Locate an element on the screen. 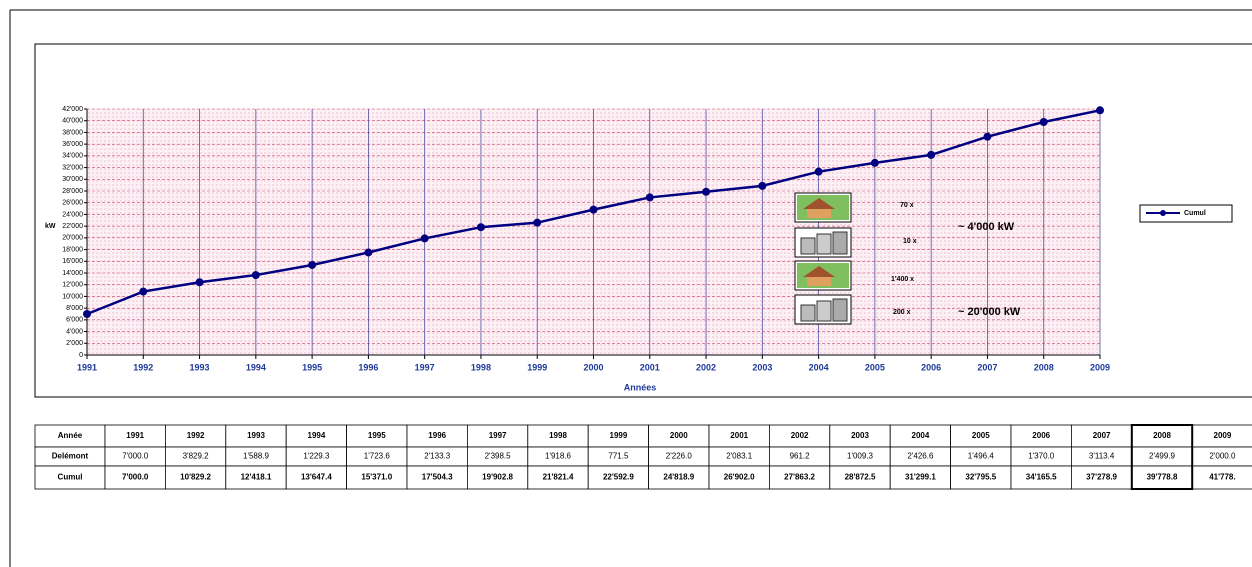 Image resolution: width=1252 pixels, height=567 pixels. y-tick-label: 12'000 is located at coordinates (72, 285).